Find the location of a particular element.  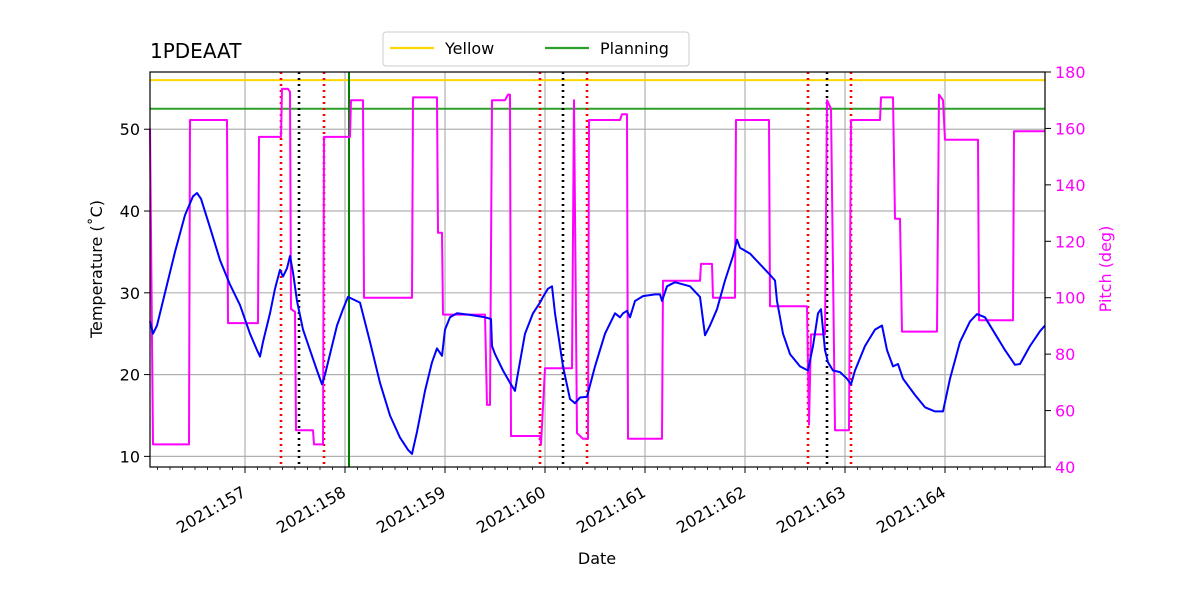

legend-label-yellow: Yellow is located at coordinates (469, 48).